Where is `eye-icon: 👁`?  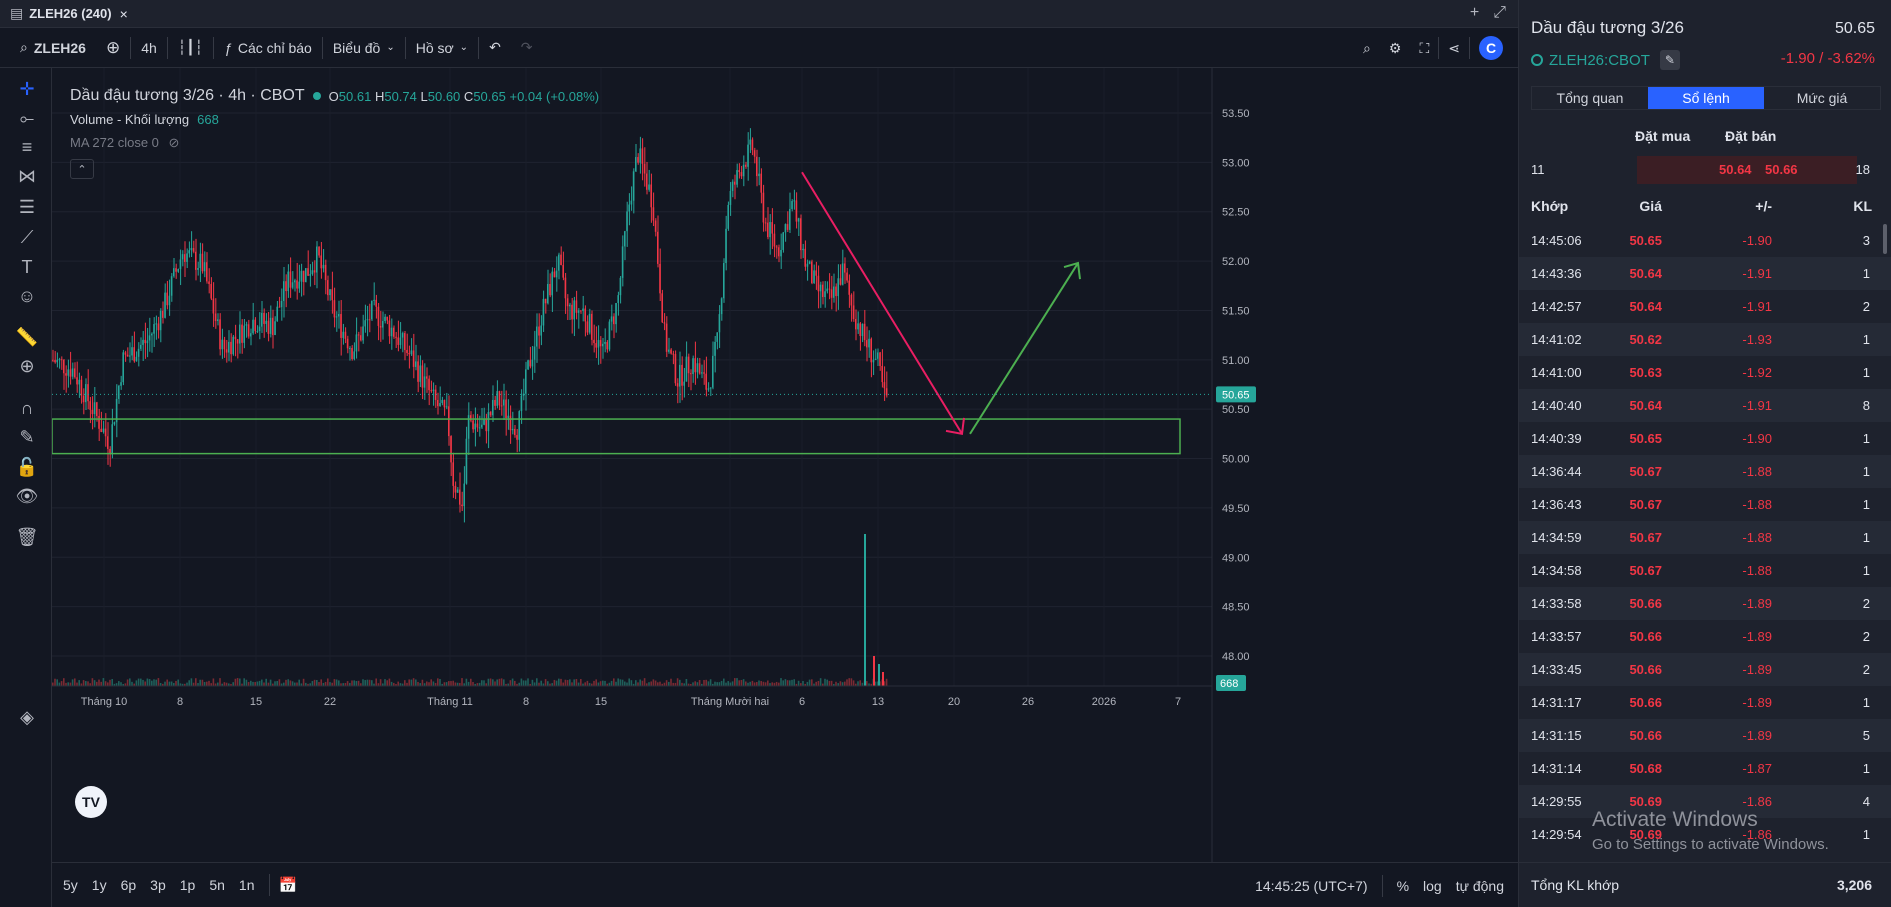
eye-icon: 👁 is located at coordinates (27, 495).